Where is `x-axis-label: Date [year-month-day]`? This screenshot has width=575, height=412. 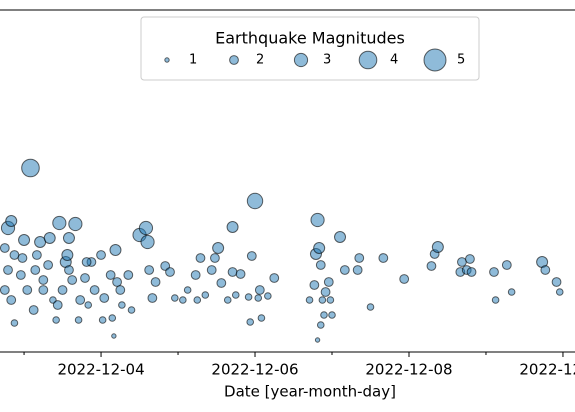
x-axis-label: Date [year-month-day] is located at coordinates (310, 392).